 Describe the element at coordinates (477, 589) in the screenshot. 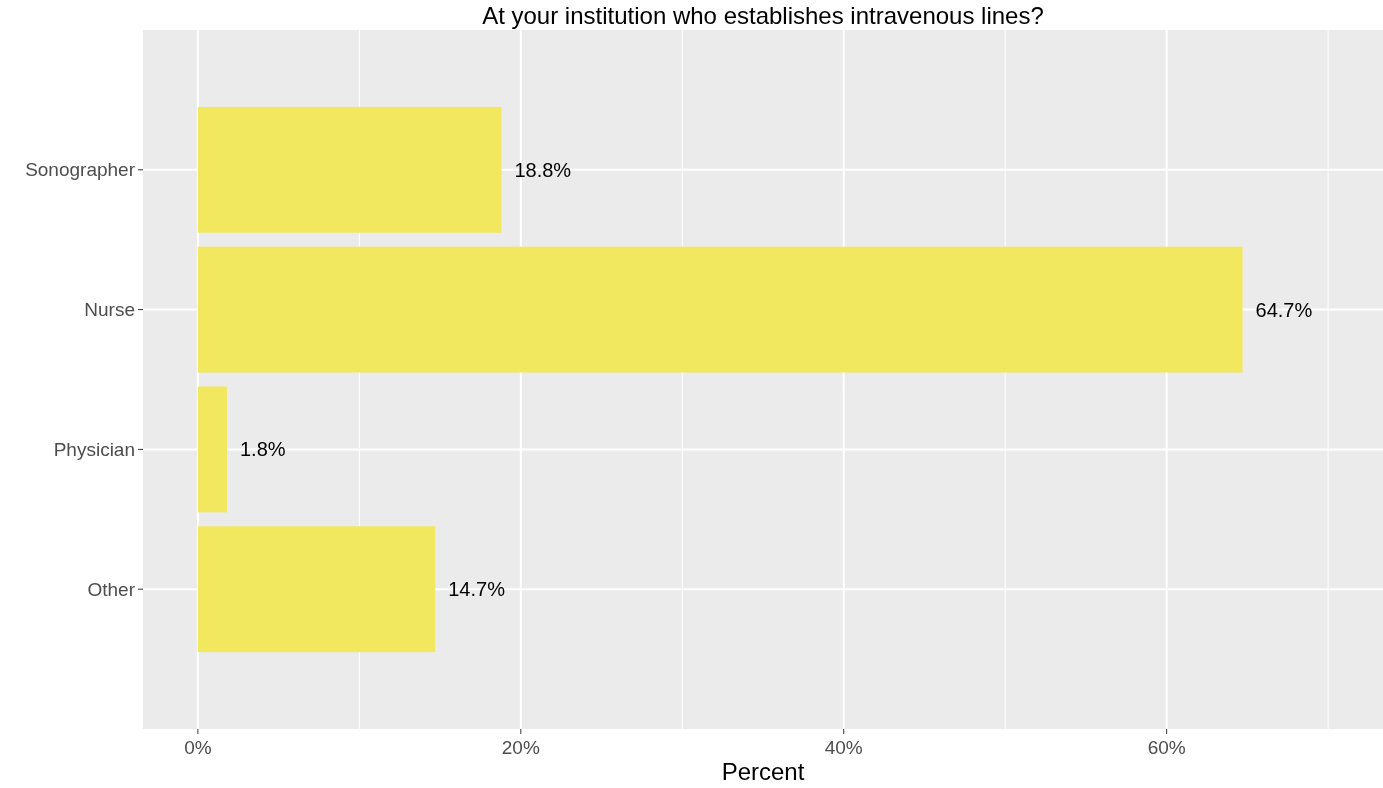

I see `data-label: 14.7%` at that location.